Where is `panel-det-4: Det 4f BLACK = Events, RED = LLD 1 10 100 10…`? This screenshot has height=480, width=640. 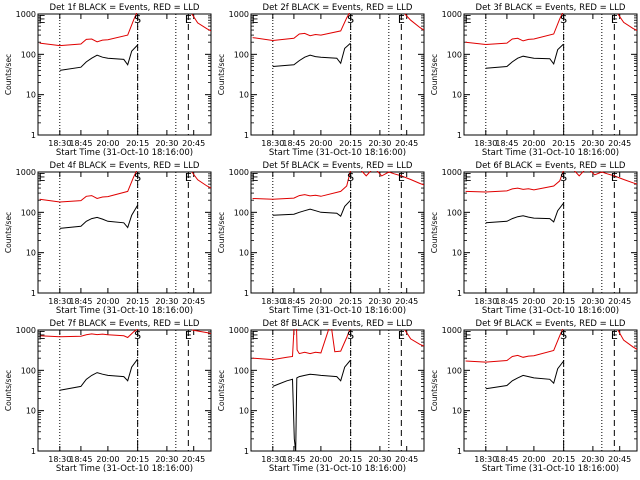
panel-det-4: Det 4f BLACK = Events, RED = LLD 1 10 100 10… is located at coordinates (108, 238).